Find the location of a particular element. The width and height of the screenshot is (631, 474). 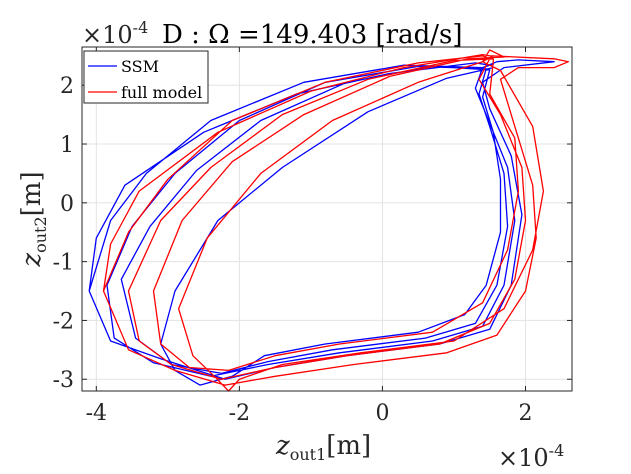

x-tick-label-3: 2 is located at coordinates (526, 413).